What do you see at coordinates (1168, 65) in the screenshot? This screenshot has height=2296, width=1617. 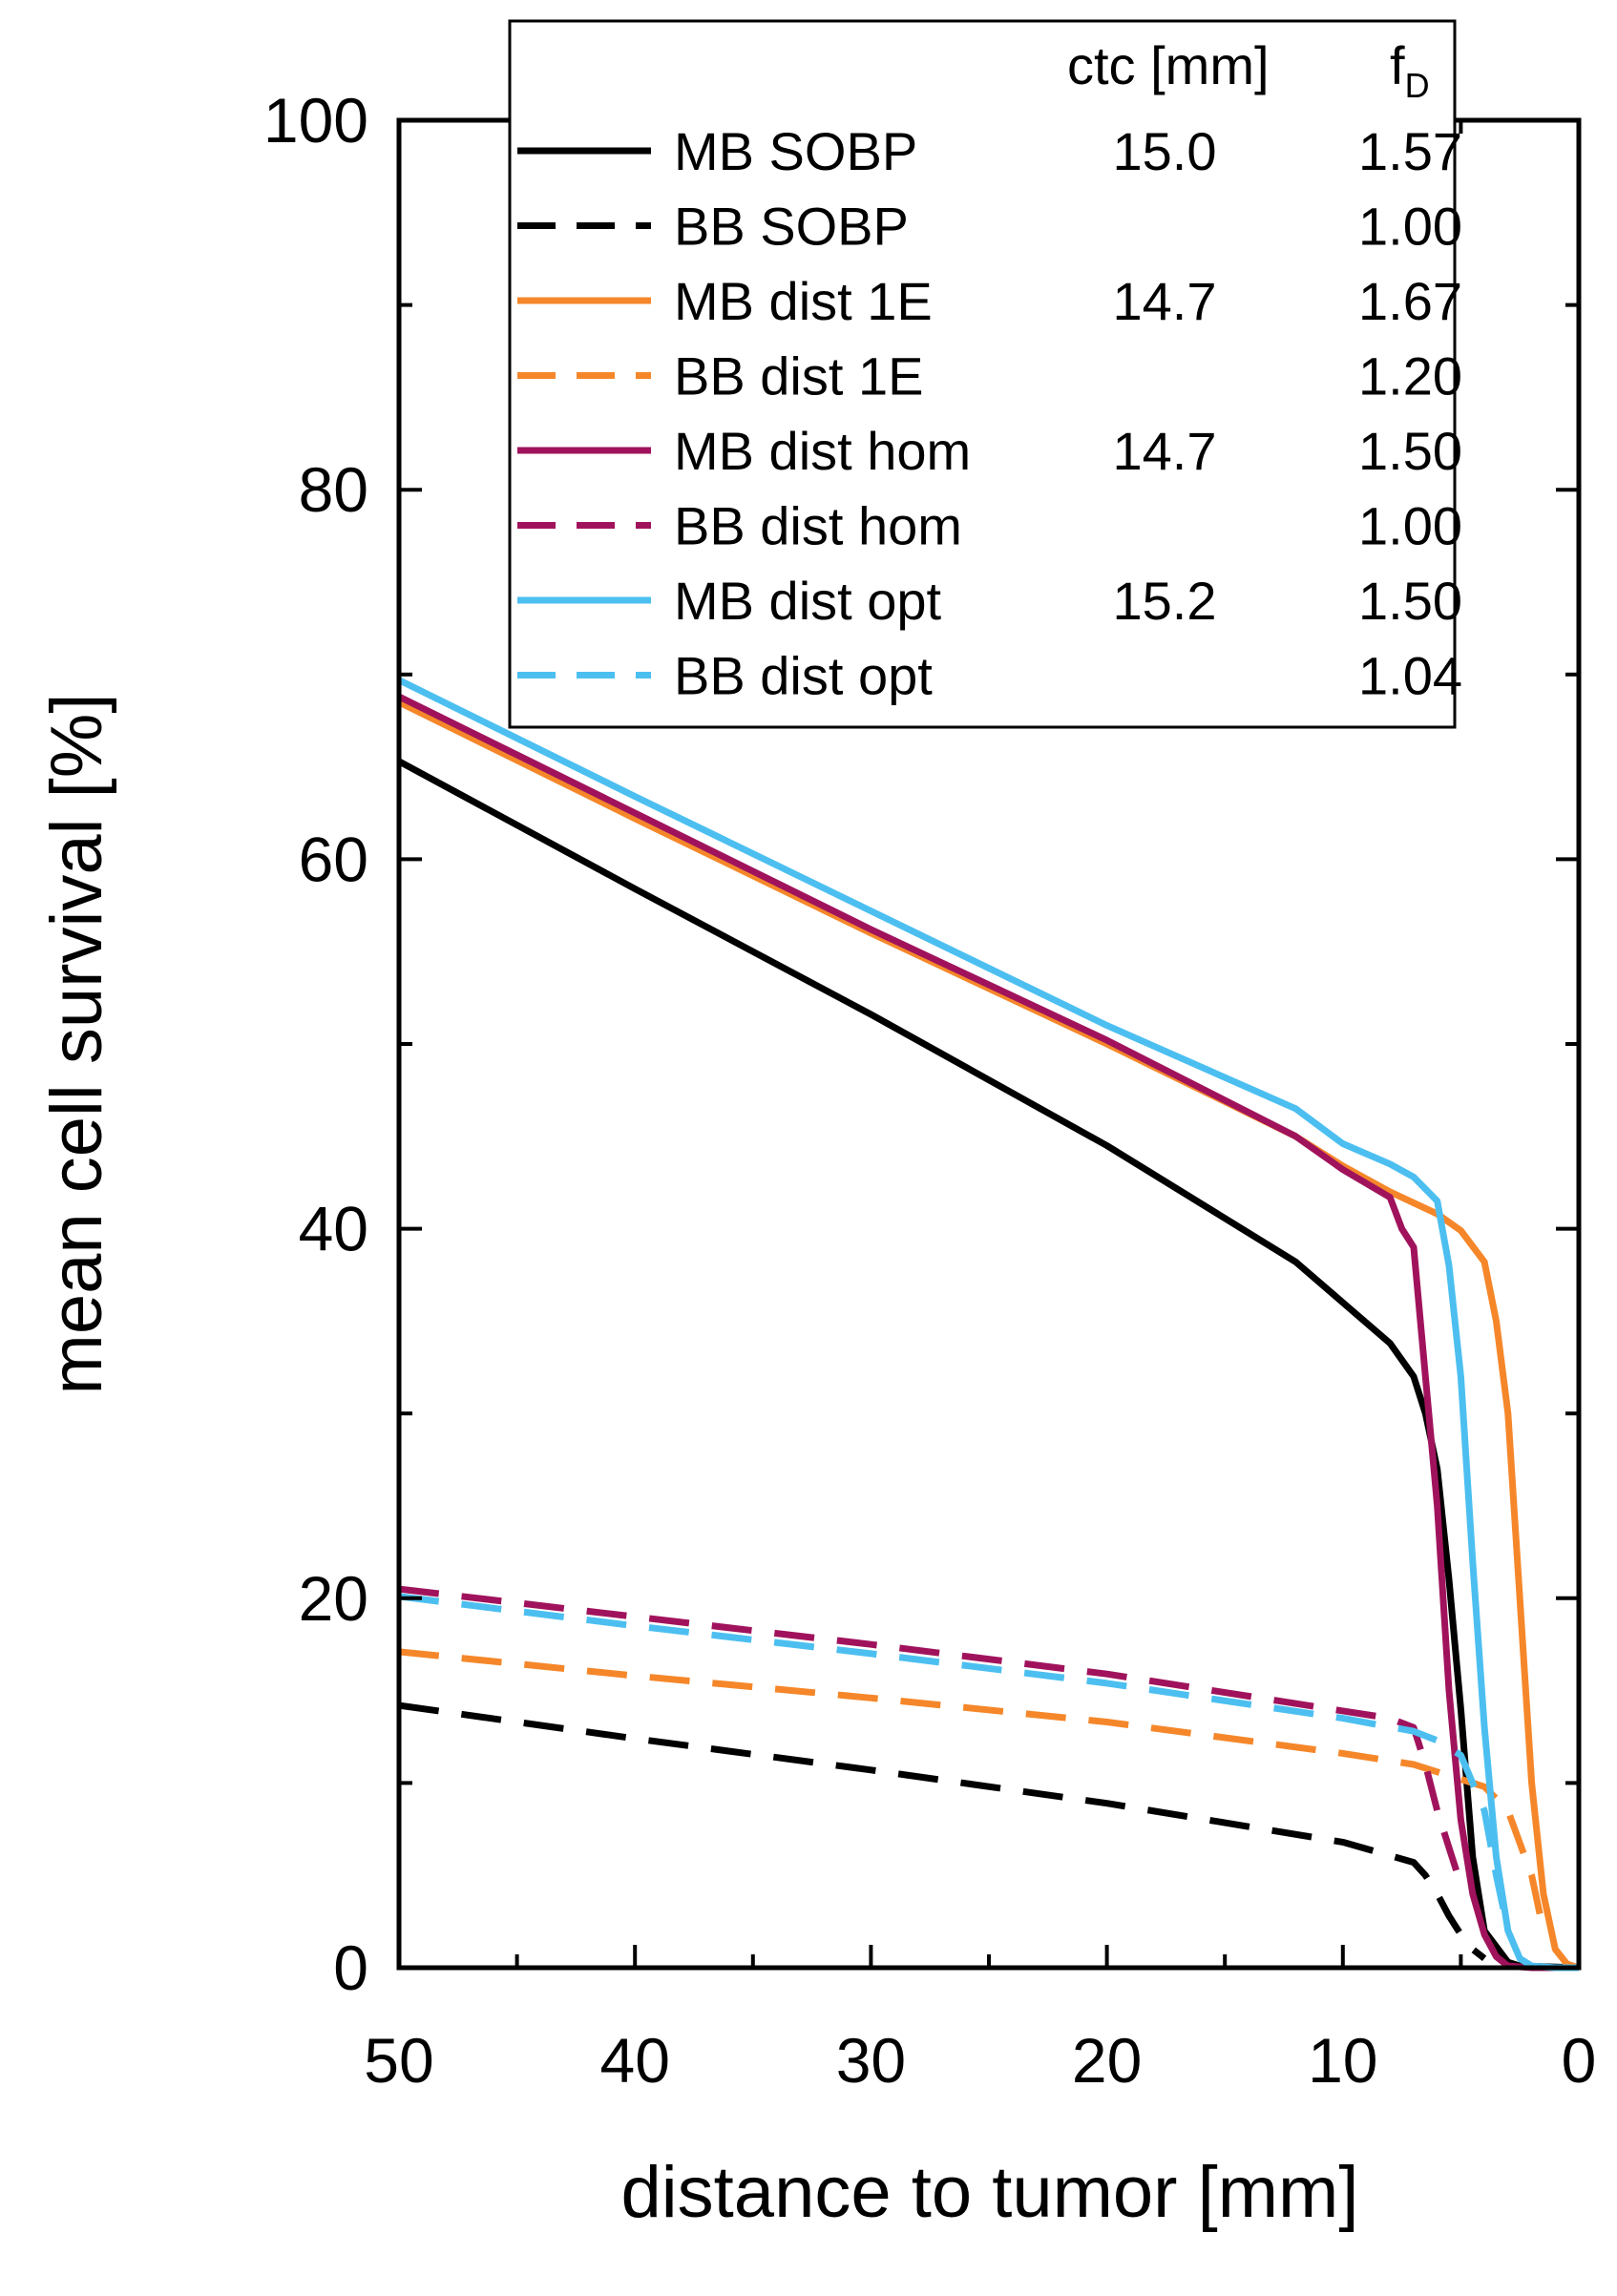 I see `legend-header-ctc: ctc [mm]` at bounding box center [1168, 65].